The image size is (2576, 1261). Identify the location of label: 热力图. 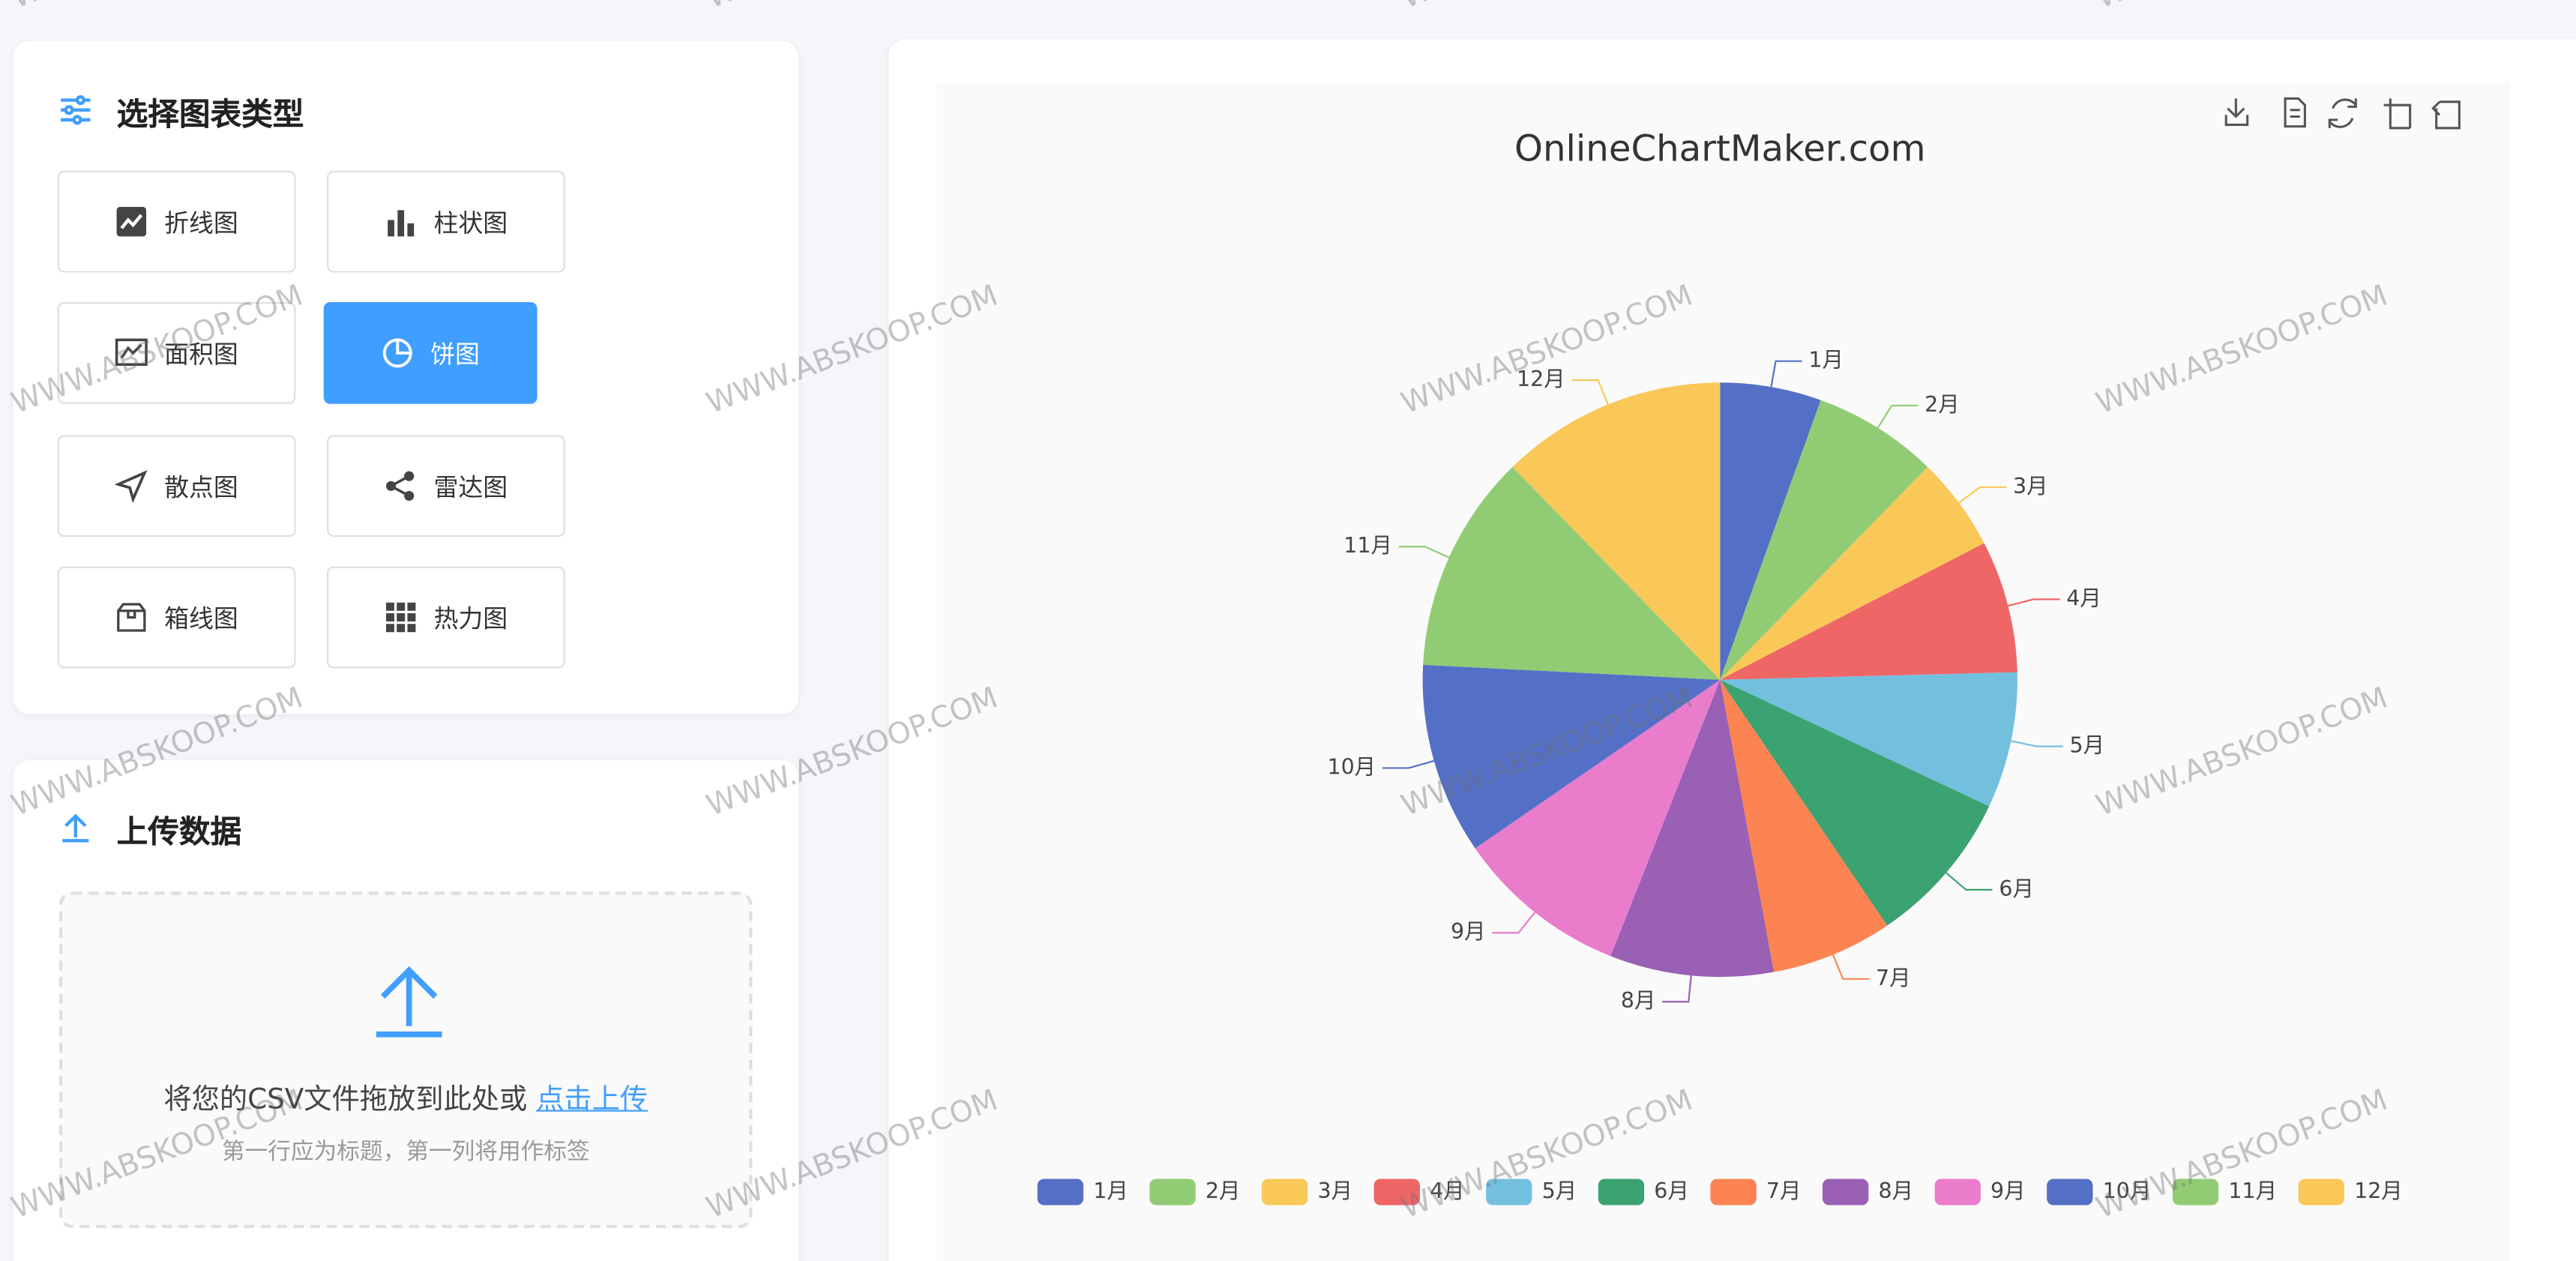
(471, 618).